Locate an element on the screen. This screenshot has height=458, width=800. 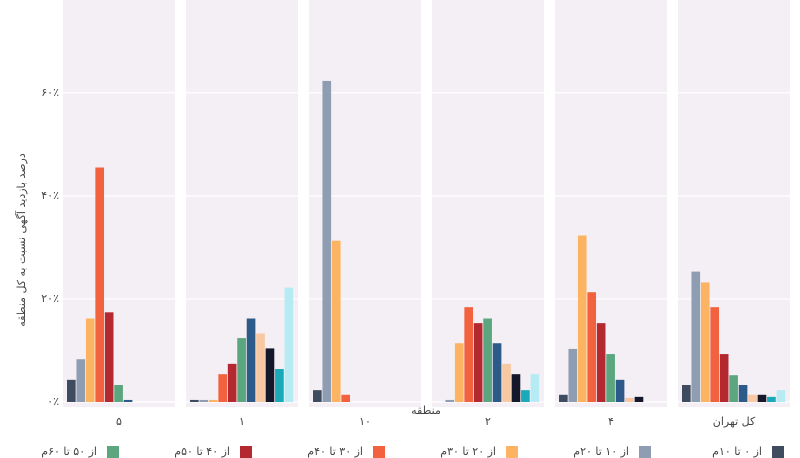
facet-label: ۱ is located at coordinates (242, 421).